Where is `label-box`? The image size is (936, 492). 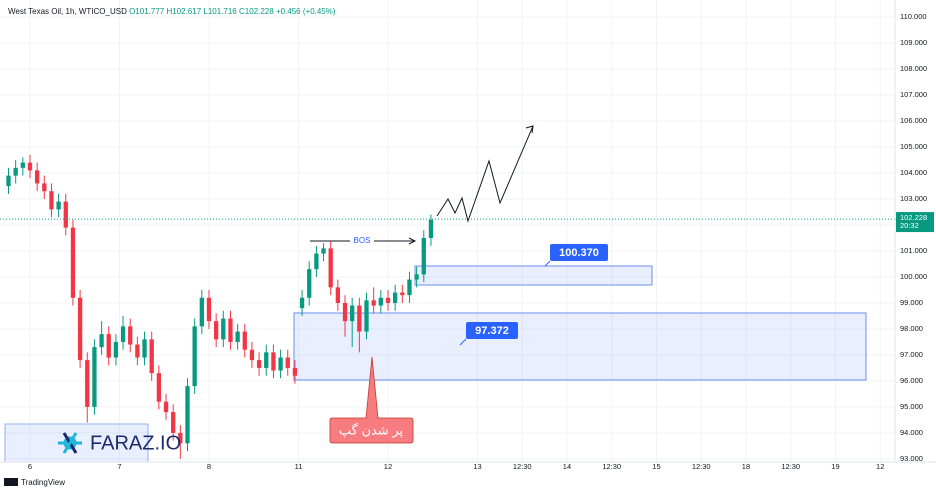 label-box is located at coordinates (492, 330).